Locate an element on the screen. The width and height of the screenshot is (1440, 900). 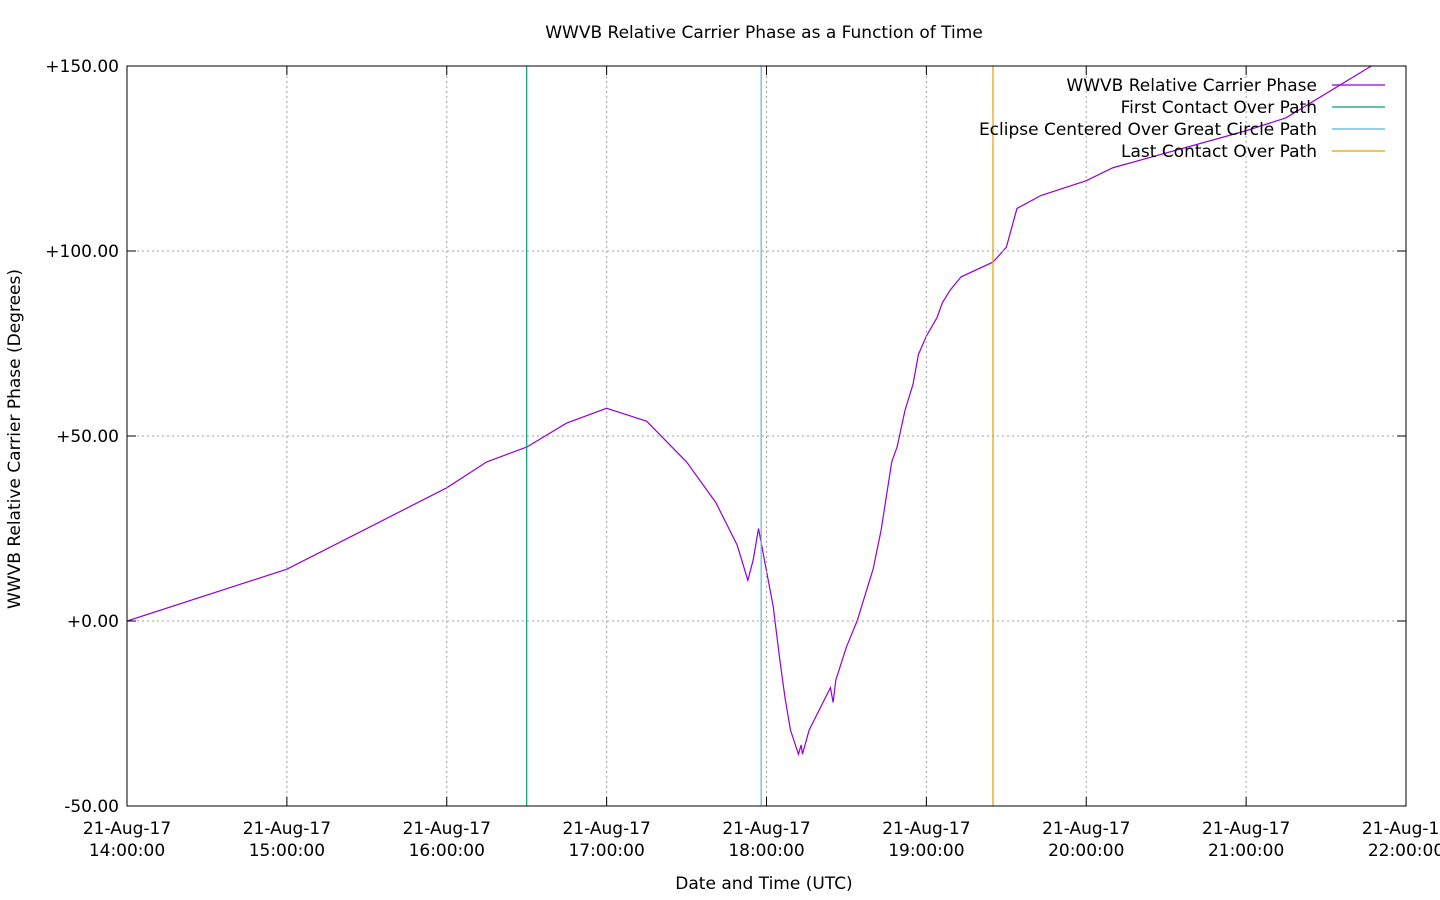
x-tick-label: 21-Aug-17 19:00:00 is located at coordinates (926, 840).